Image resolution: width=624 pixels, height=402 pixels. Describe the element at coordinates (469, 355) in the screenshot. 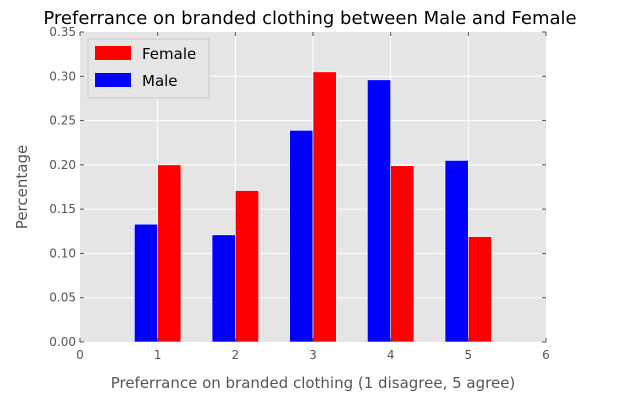

I see `x-tick-label: 5` at that location.